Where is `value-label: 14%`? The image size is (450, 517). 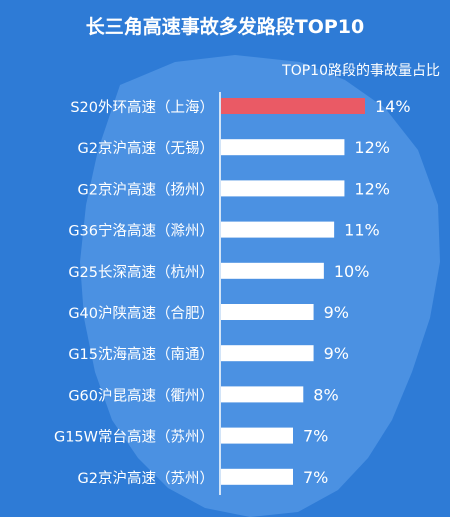 value-label: 14% is located at coordinates (393, 106).